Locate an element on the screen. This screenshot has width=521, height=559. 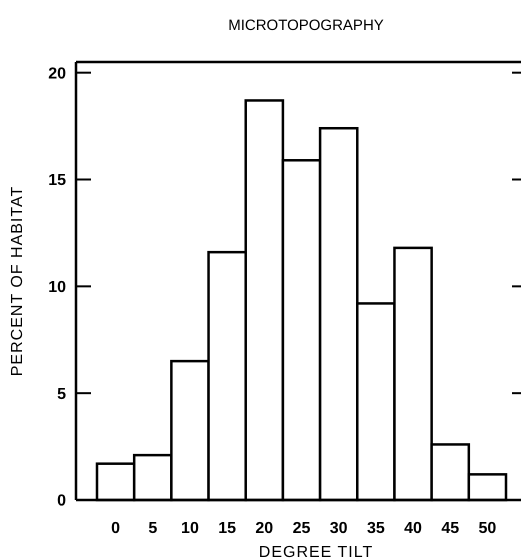
x-tick-label: 0 is located at coordinates (115, 528).